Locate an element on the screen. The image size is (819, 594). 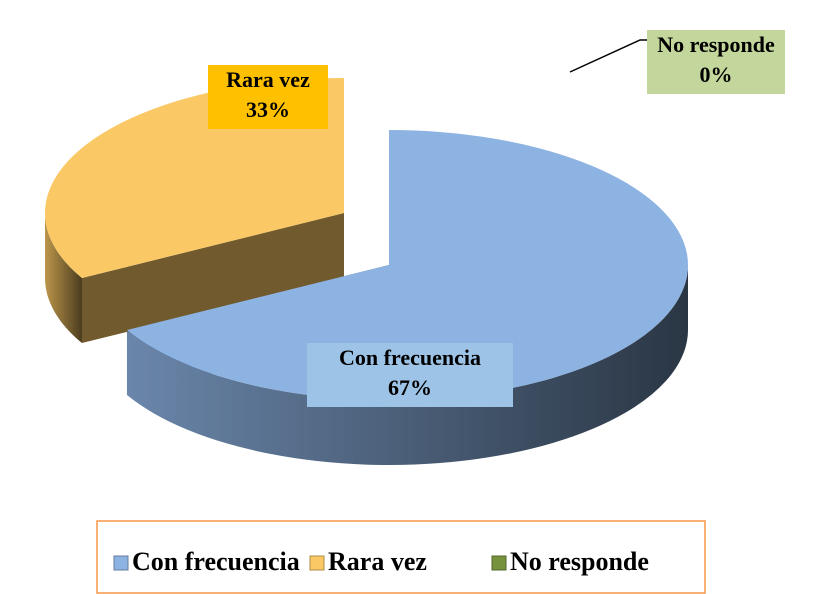
data-label-value: 33% is located at coordinates (268, 109).